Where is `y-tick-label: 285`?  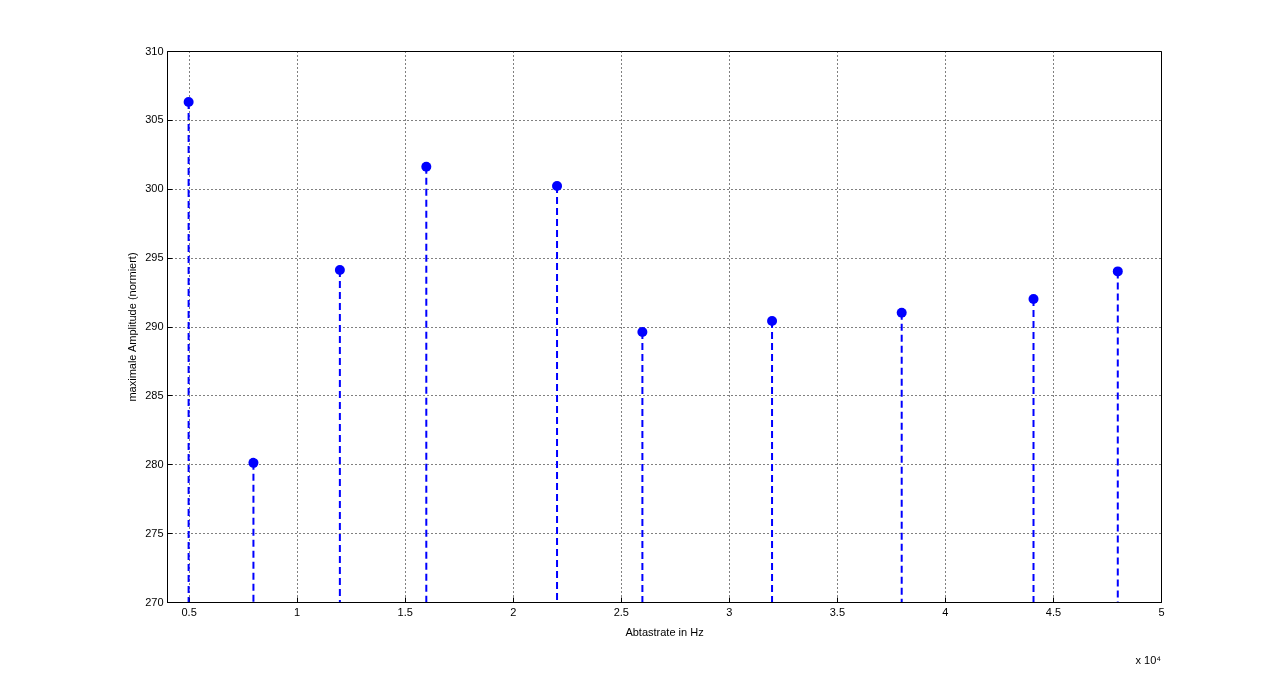
y-tick-label: 285 is located at coordinates (154, 394).